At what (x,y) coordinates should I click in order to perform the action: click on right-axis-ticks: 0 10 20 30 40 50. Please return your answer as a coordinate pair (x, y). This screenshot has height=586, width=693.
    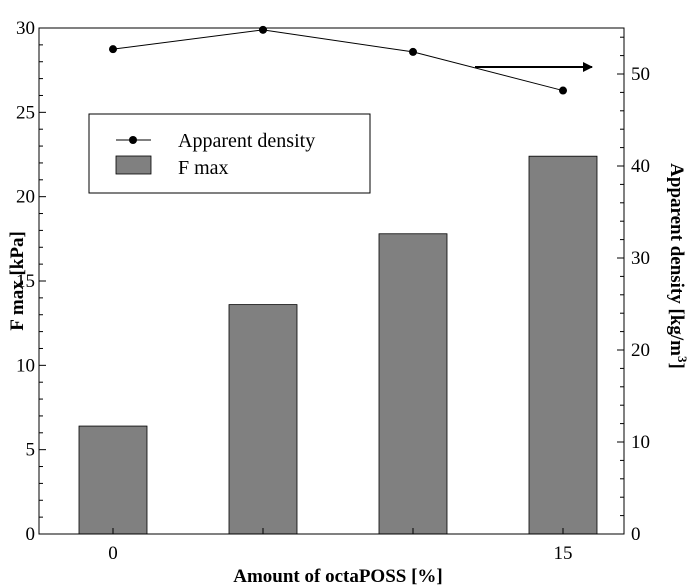
    Looking at the image, I should click on (633, 290).